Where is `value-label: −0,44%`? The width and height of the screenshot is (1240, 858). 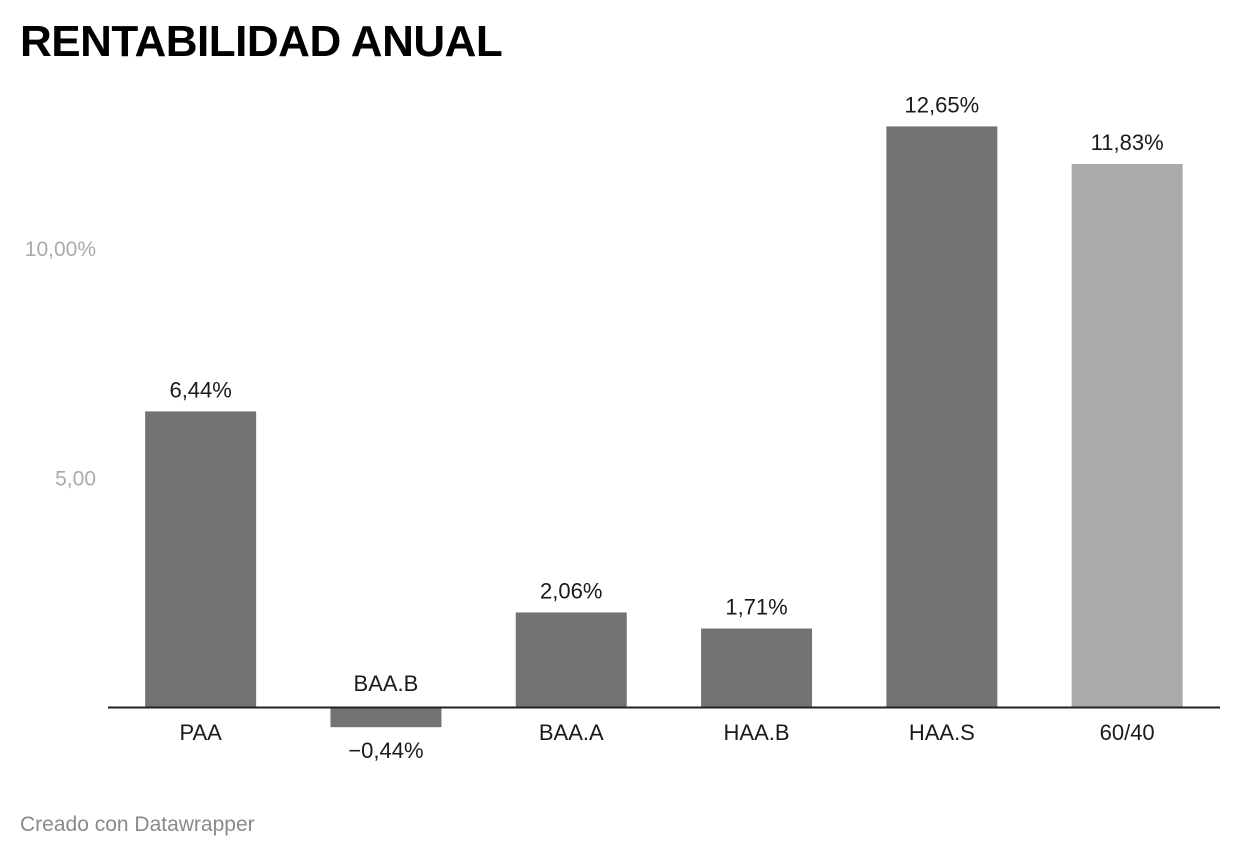 value-label: −0,44% is located at coordinates (385, 750).